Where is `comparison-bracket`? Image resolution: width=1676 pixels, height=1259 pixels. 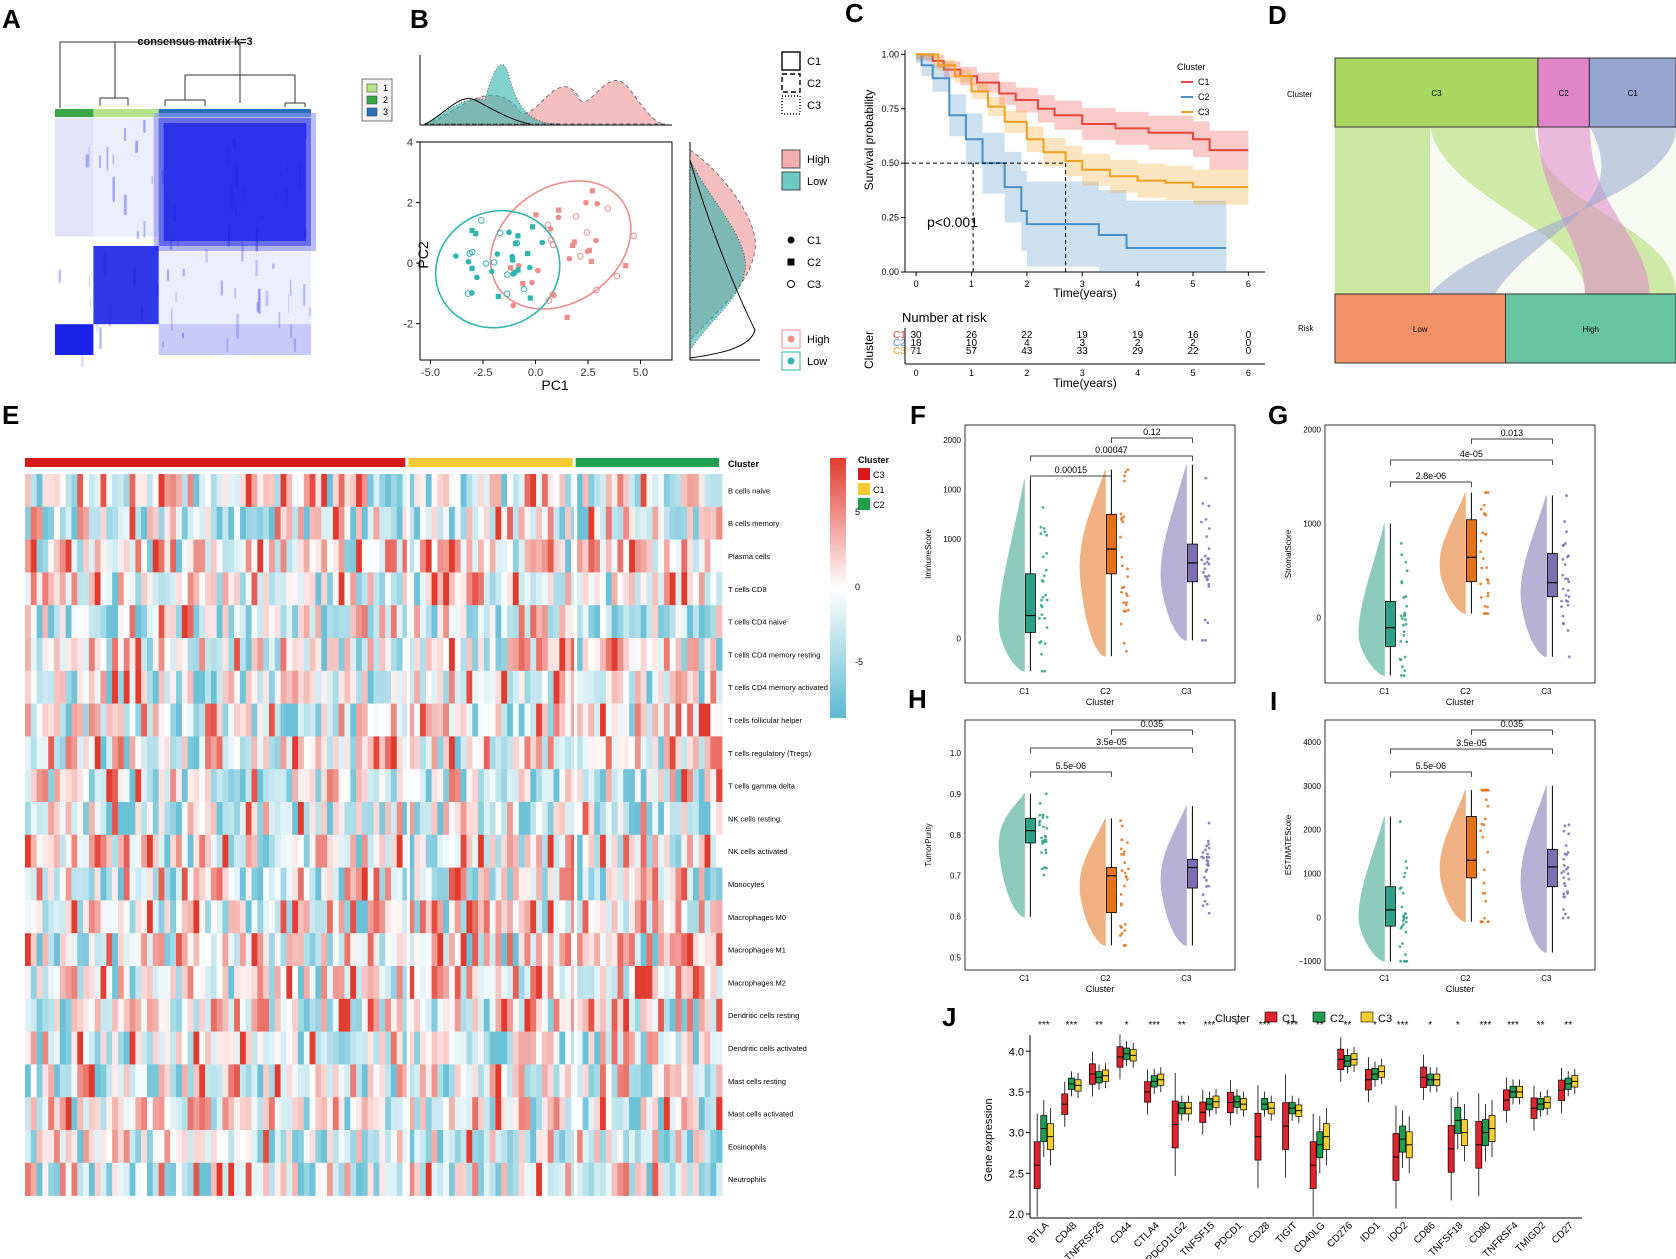
comparison-bracket is located at coordinates (1071, 774).